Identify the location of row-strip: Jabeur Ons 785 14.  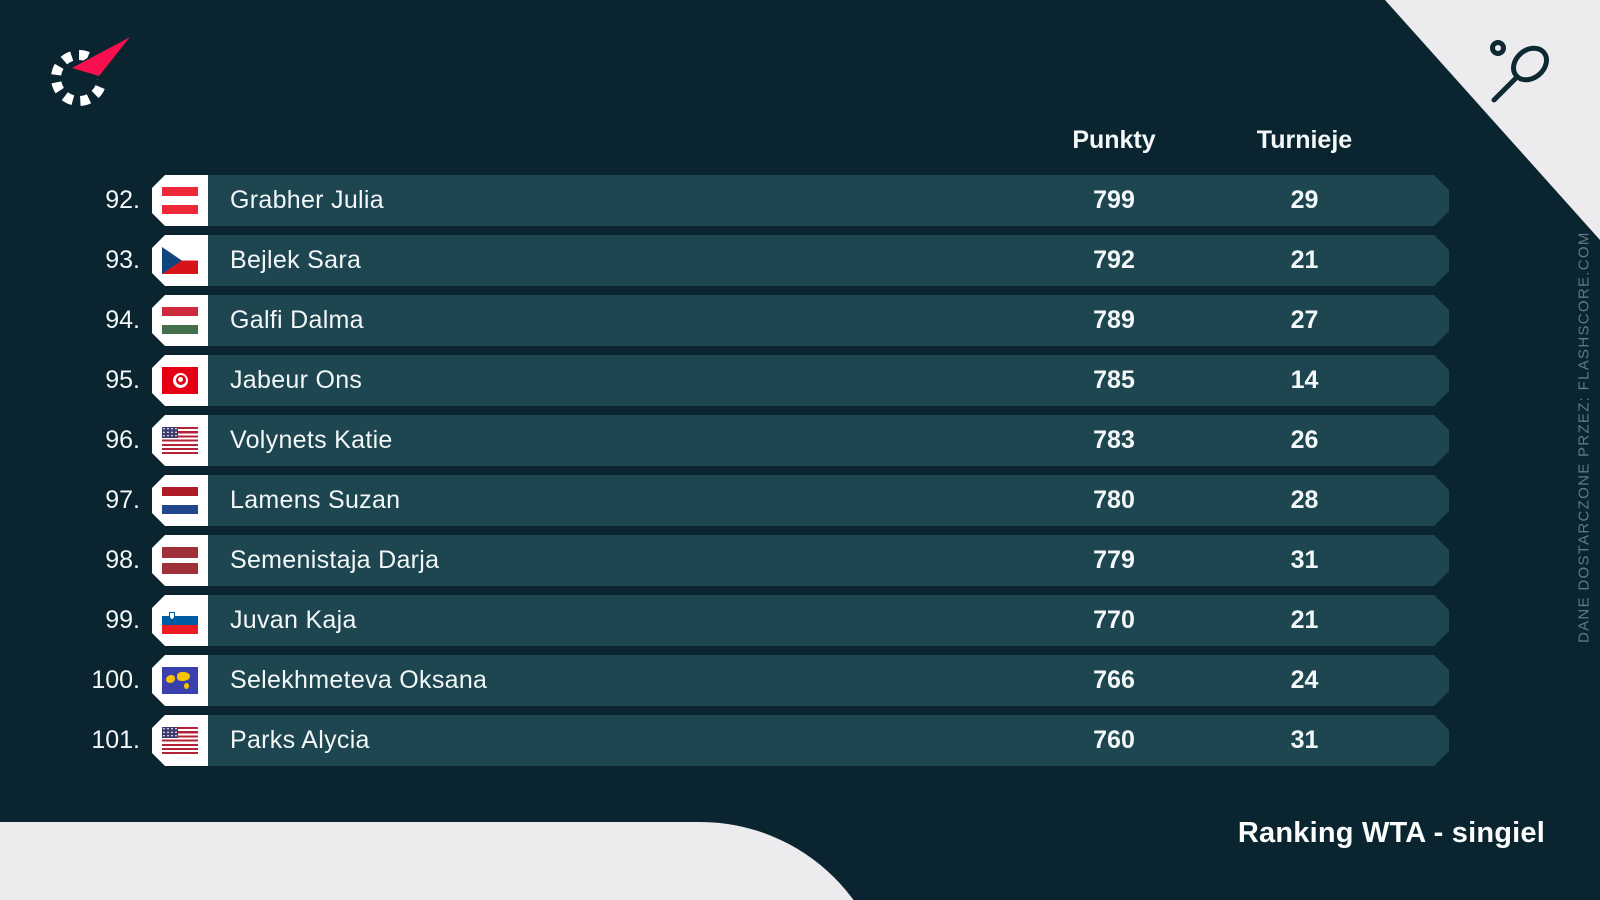
(828, 380).